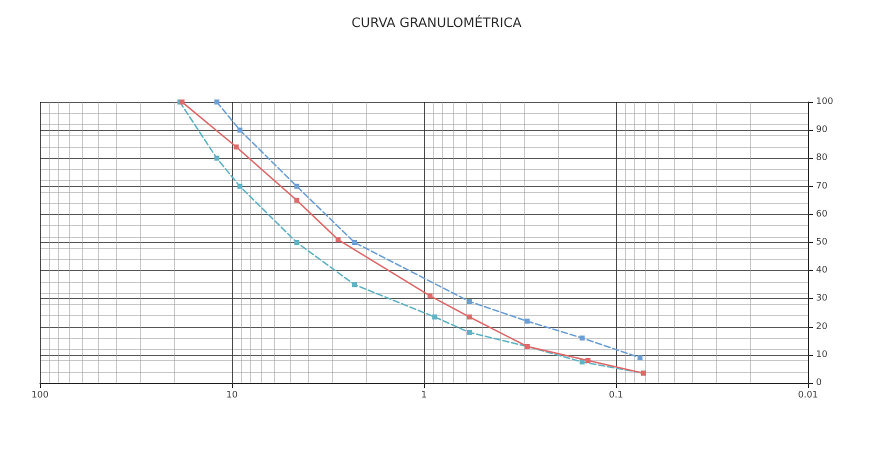 Image resolution: width=873 pixels, height=454 pixels. What do you see at coordinates (822, 130) in the screenshot?
I see `y-tick-label: 90` at bounding box center [822, 130].